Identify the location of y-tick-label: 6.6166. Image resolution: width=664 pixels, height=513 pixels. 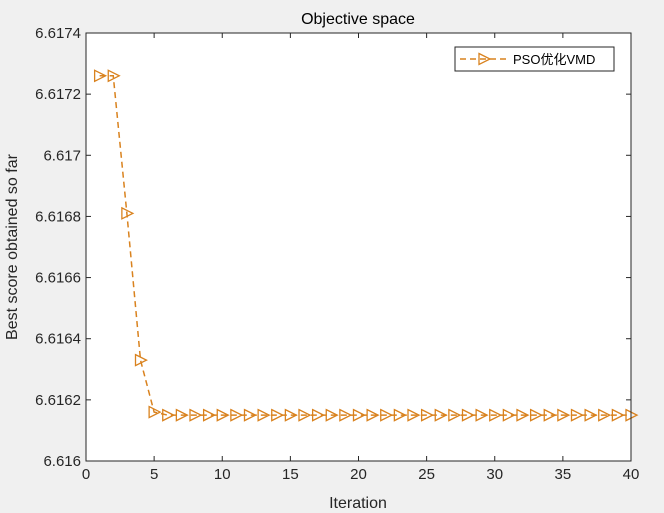
(58, 278).